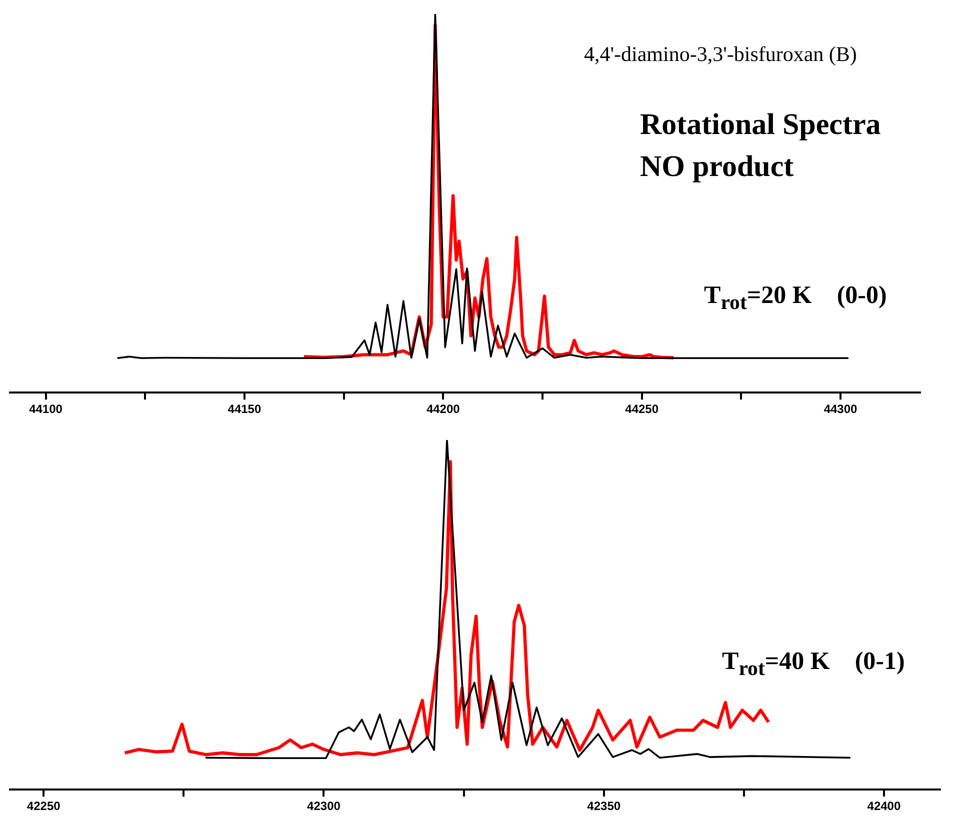  What do you see at coordinates (717, 167) in the screenshot?
I see `annotation: NO product` at bounding box center [717, 167].